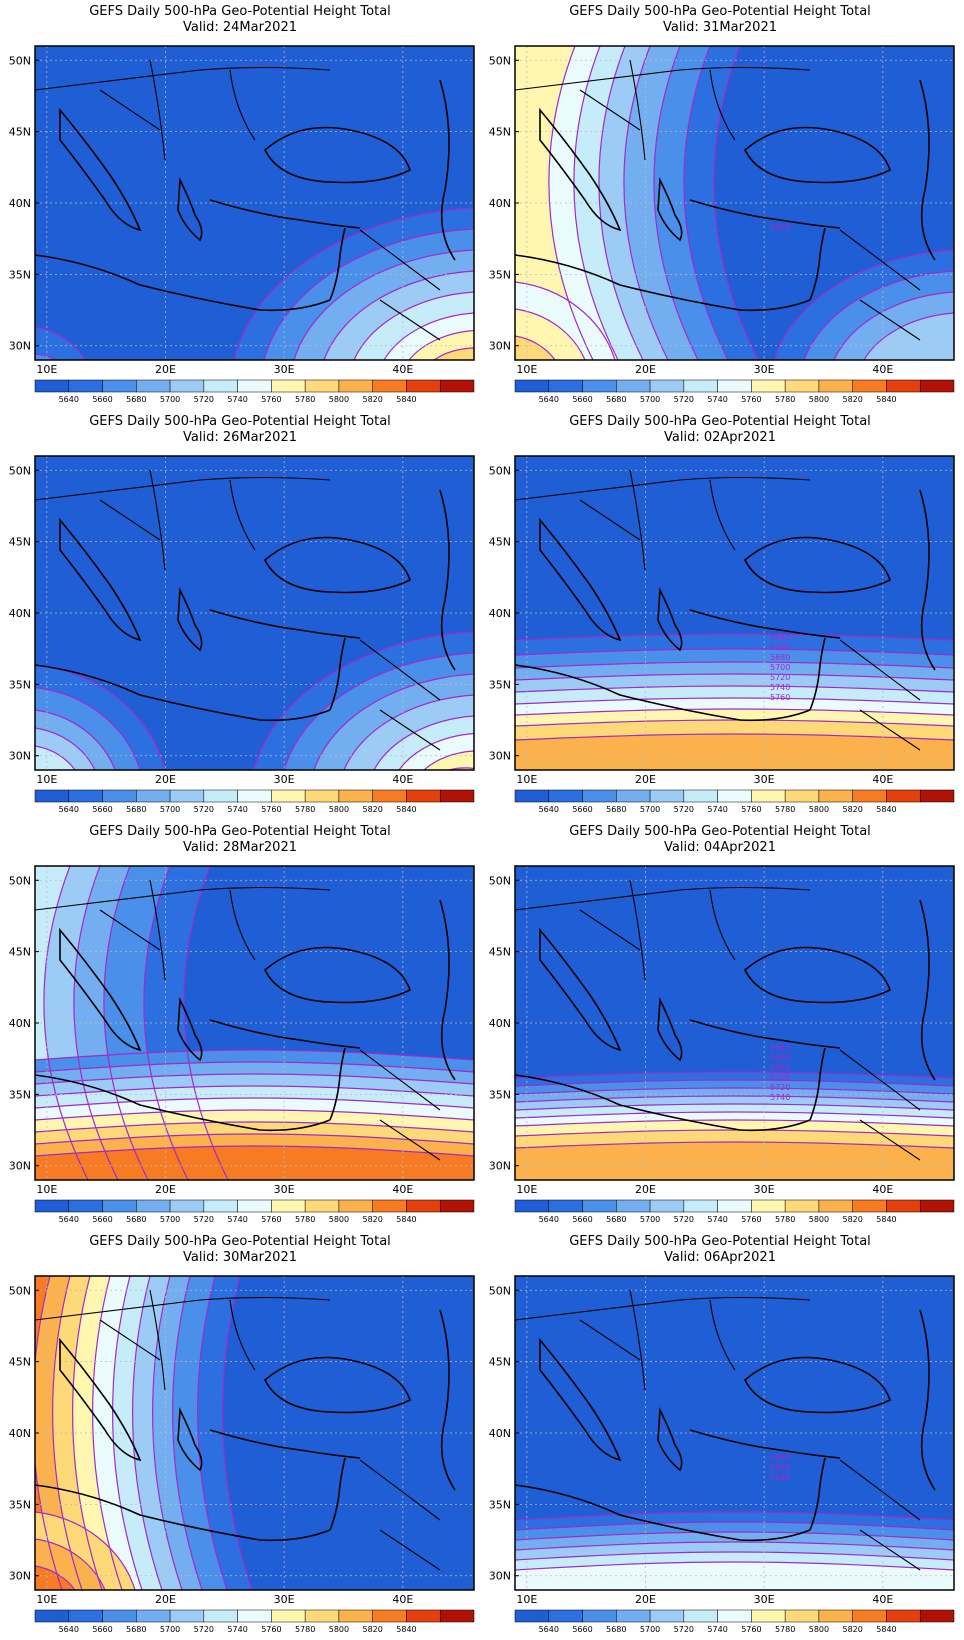 The height and width of the screenshot is (1640, 964). I want to click on contour-label: 5700, so click(780, 1077).